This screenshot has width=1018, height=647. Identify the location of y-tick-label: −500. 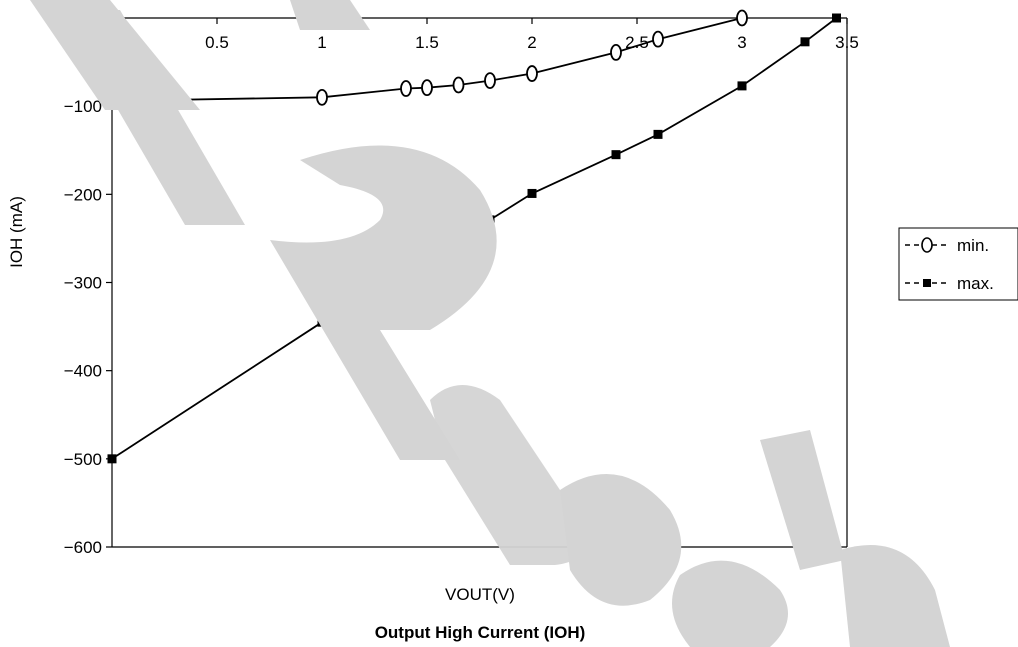
(83, 459).